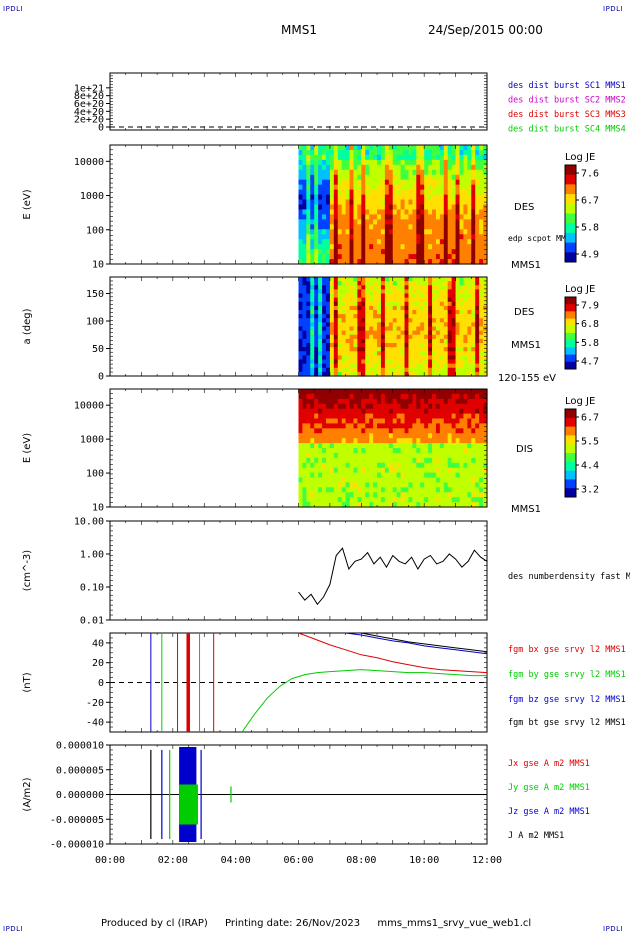  What do you see at coordinates (567, 650) in the screenshot?
I see `panel6-legend-1: fgm bx gse srvy l2 MMS1` at bounding box center [567, 650].